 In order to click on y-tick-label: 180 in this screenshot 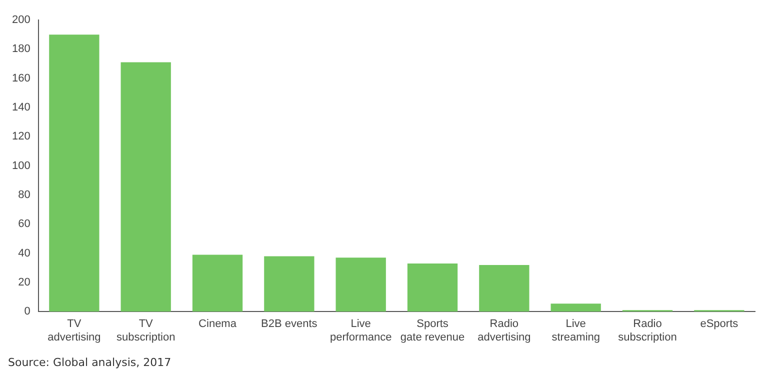, I will do `click(21, 49)`.